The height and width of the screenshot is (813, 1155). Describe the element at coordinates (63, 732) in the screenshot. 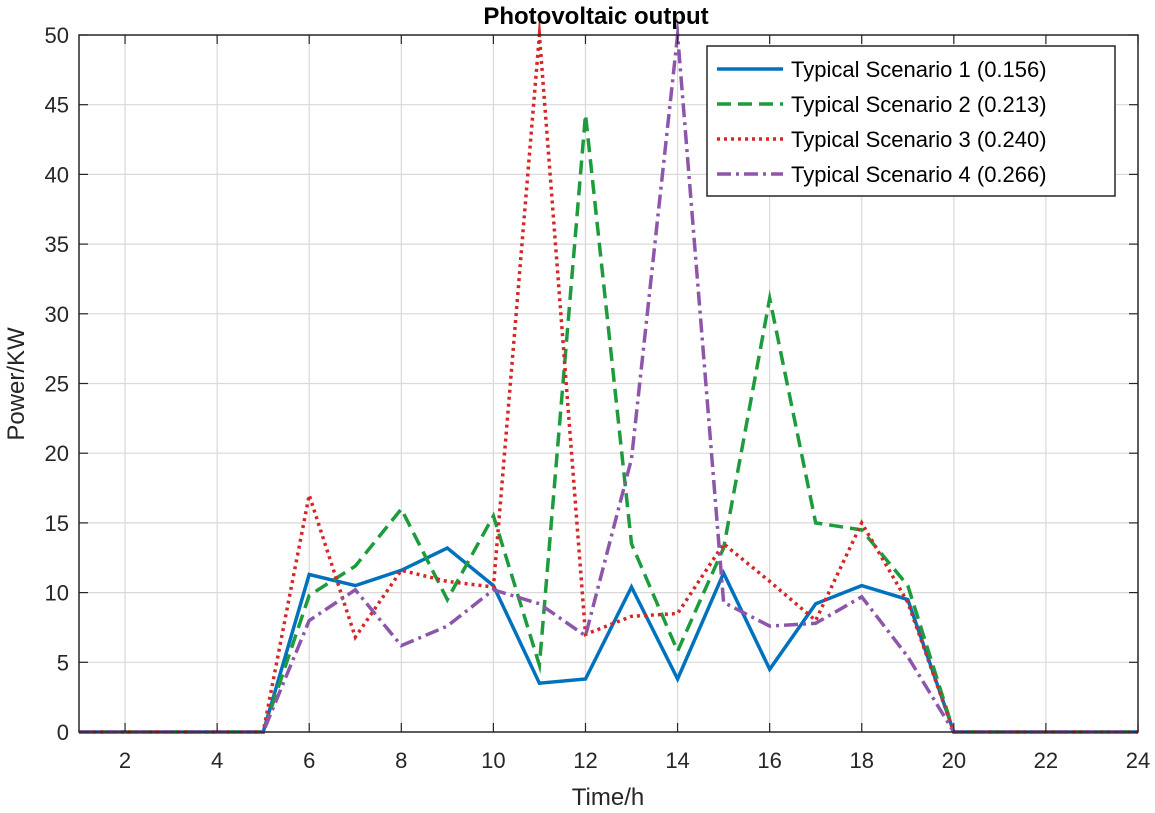

I see `y-tick-label: 0` at that location.